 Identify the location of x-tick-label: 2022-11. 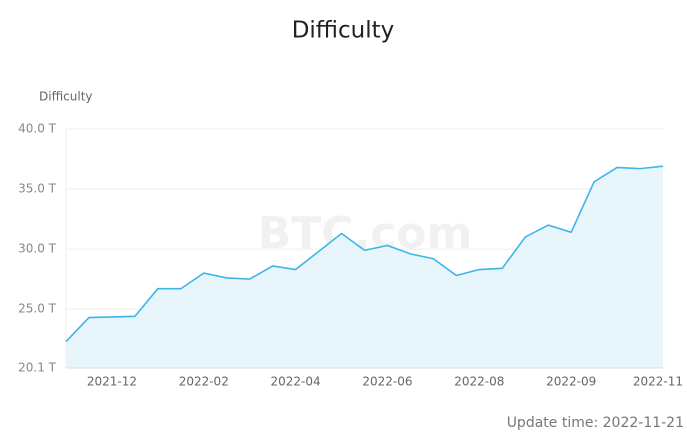
(658, 382).